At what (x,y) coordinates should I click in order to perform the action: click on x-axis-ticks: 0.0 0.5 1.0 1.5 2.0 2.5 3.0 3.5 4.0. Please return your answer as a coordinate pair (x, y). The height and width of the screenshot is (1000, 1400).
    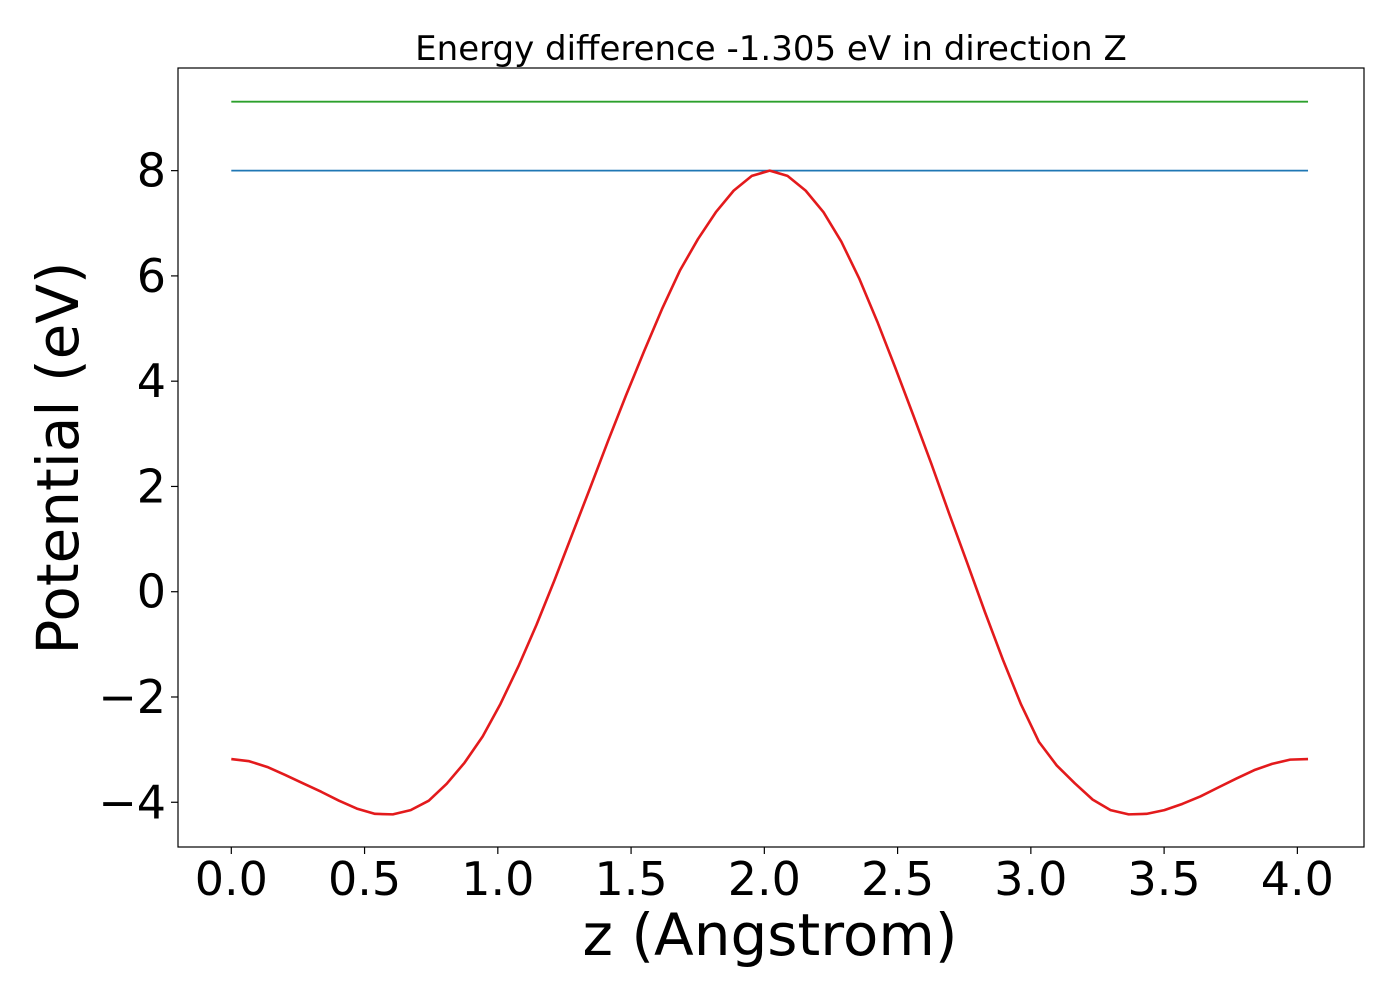
    Looking at the image, I should click on (764, 876).